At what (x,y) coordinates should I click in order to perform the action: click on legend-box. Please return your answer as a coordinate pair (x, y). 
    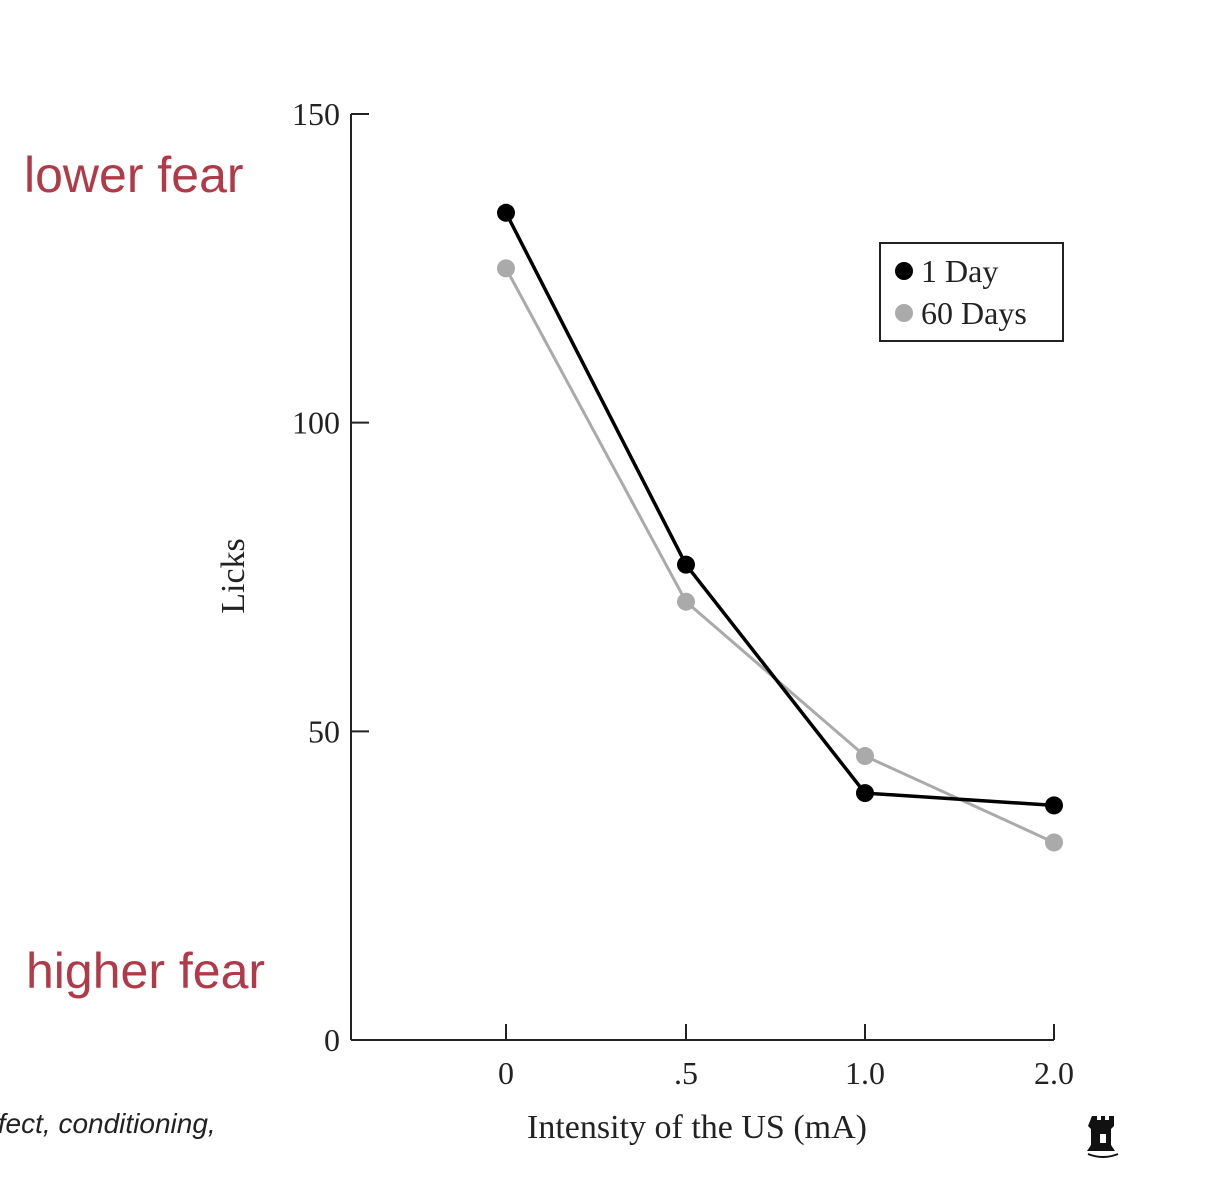
    Looking at the image, I should click on (971, 292).